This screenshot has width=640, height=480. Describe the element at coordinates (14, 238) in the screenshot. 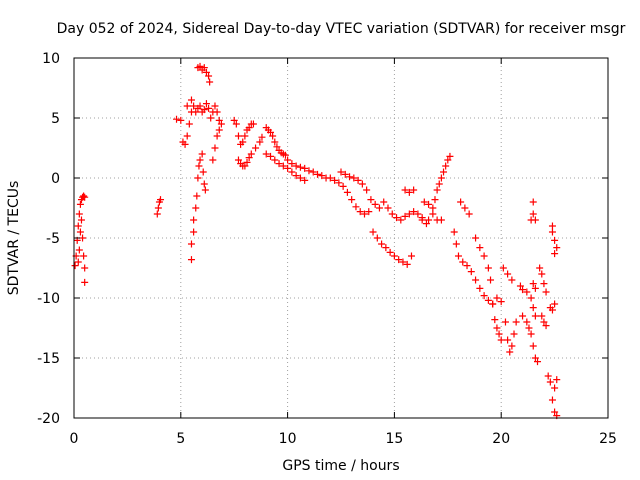

I see `y-axis-label: SDTVAR / TECUs` at that location.